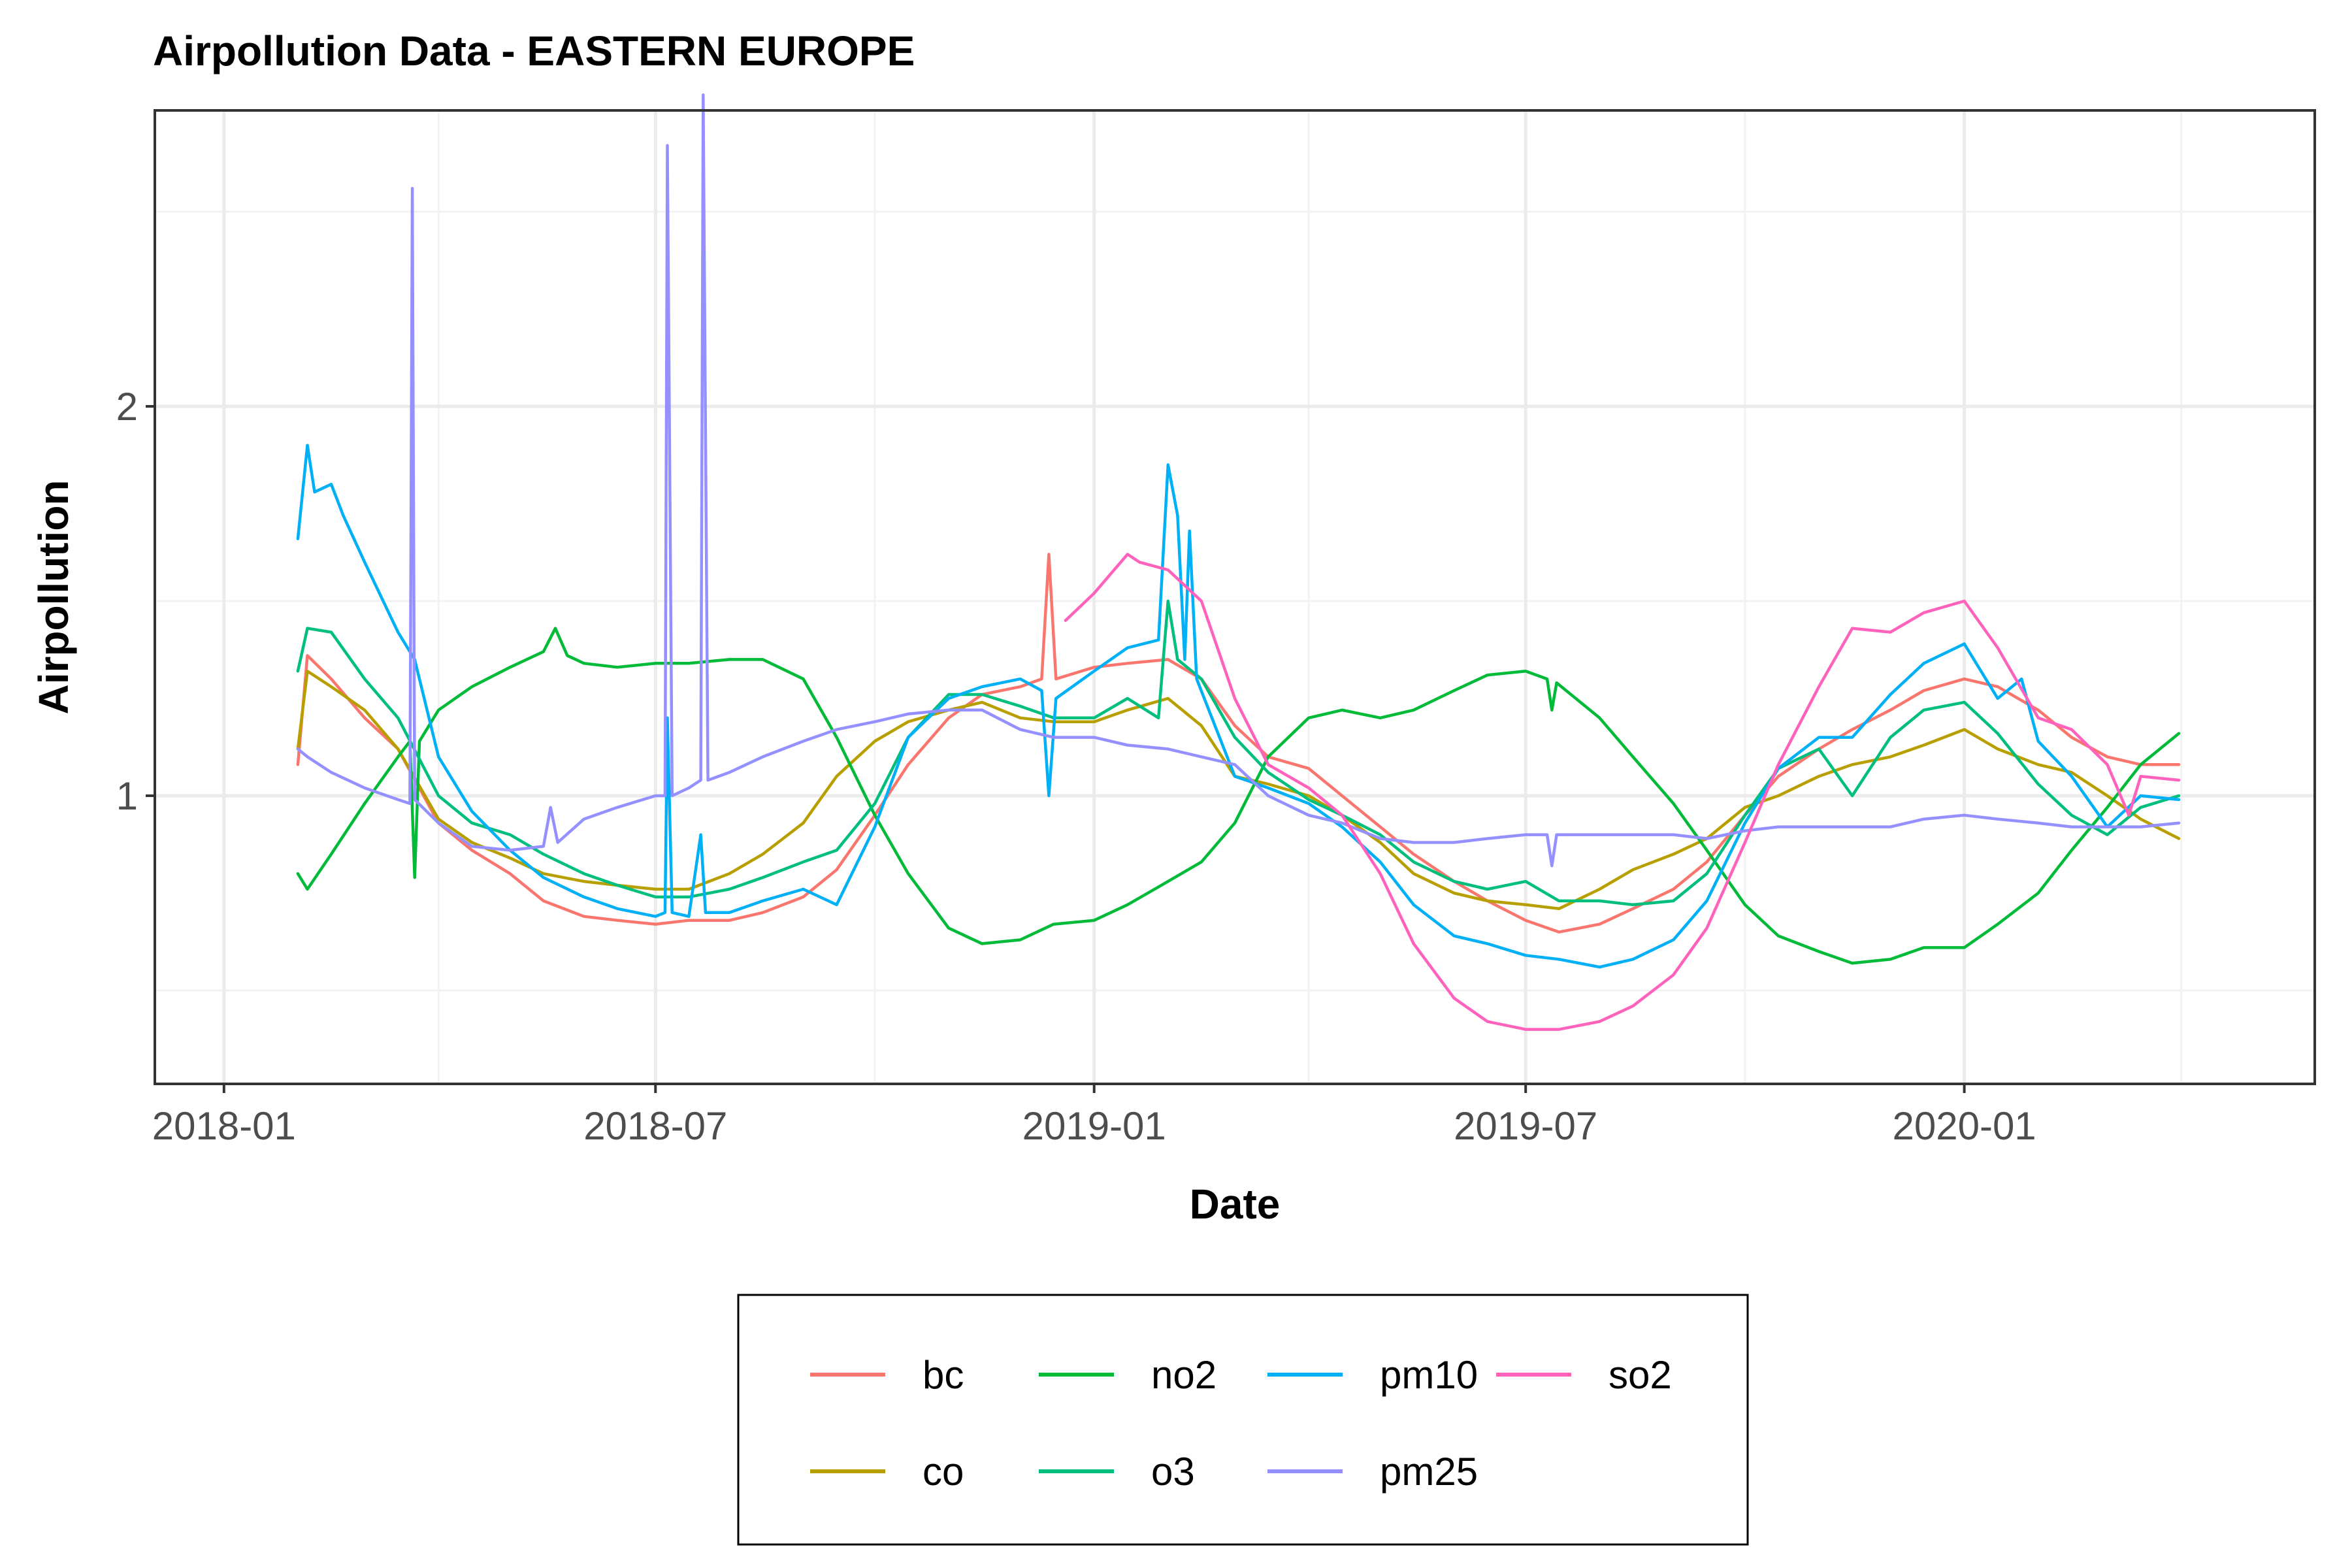  Describe the element at coordinates (1235, 1204) in the screenshot. I see `x-axis-title: Date` at that location.